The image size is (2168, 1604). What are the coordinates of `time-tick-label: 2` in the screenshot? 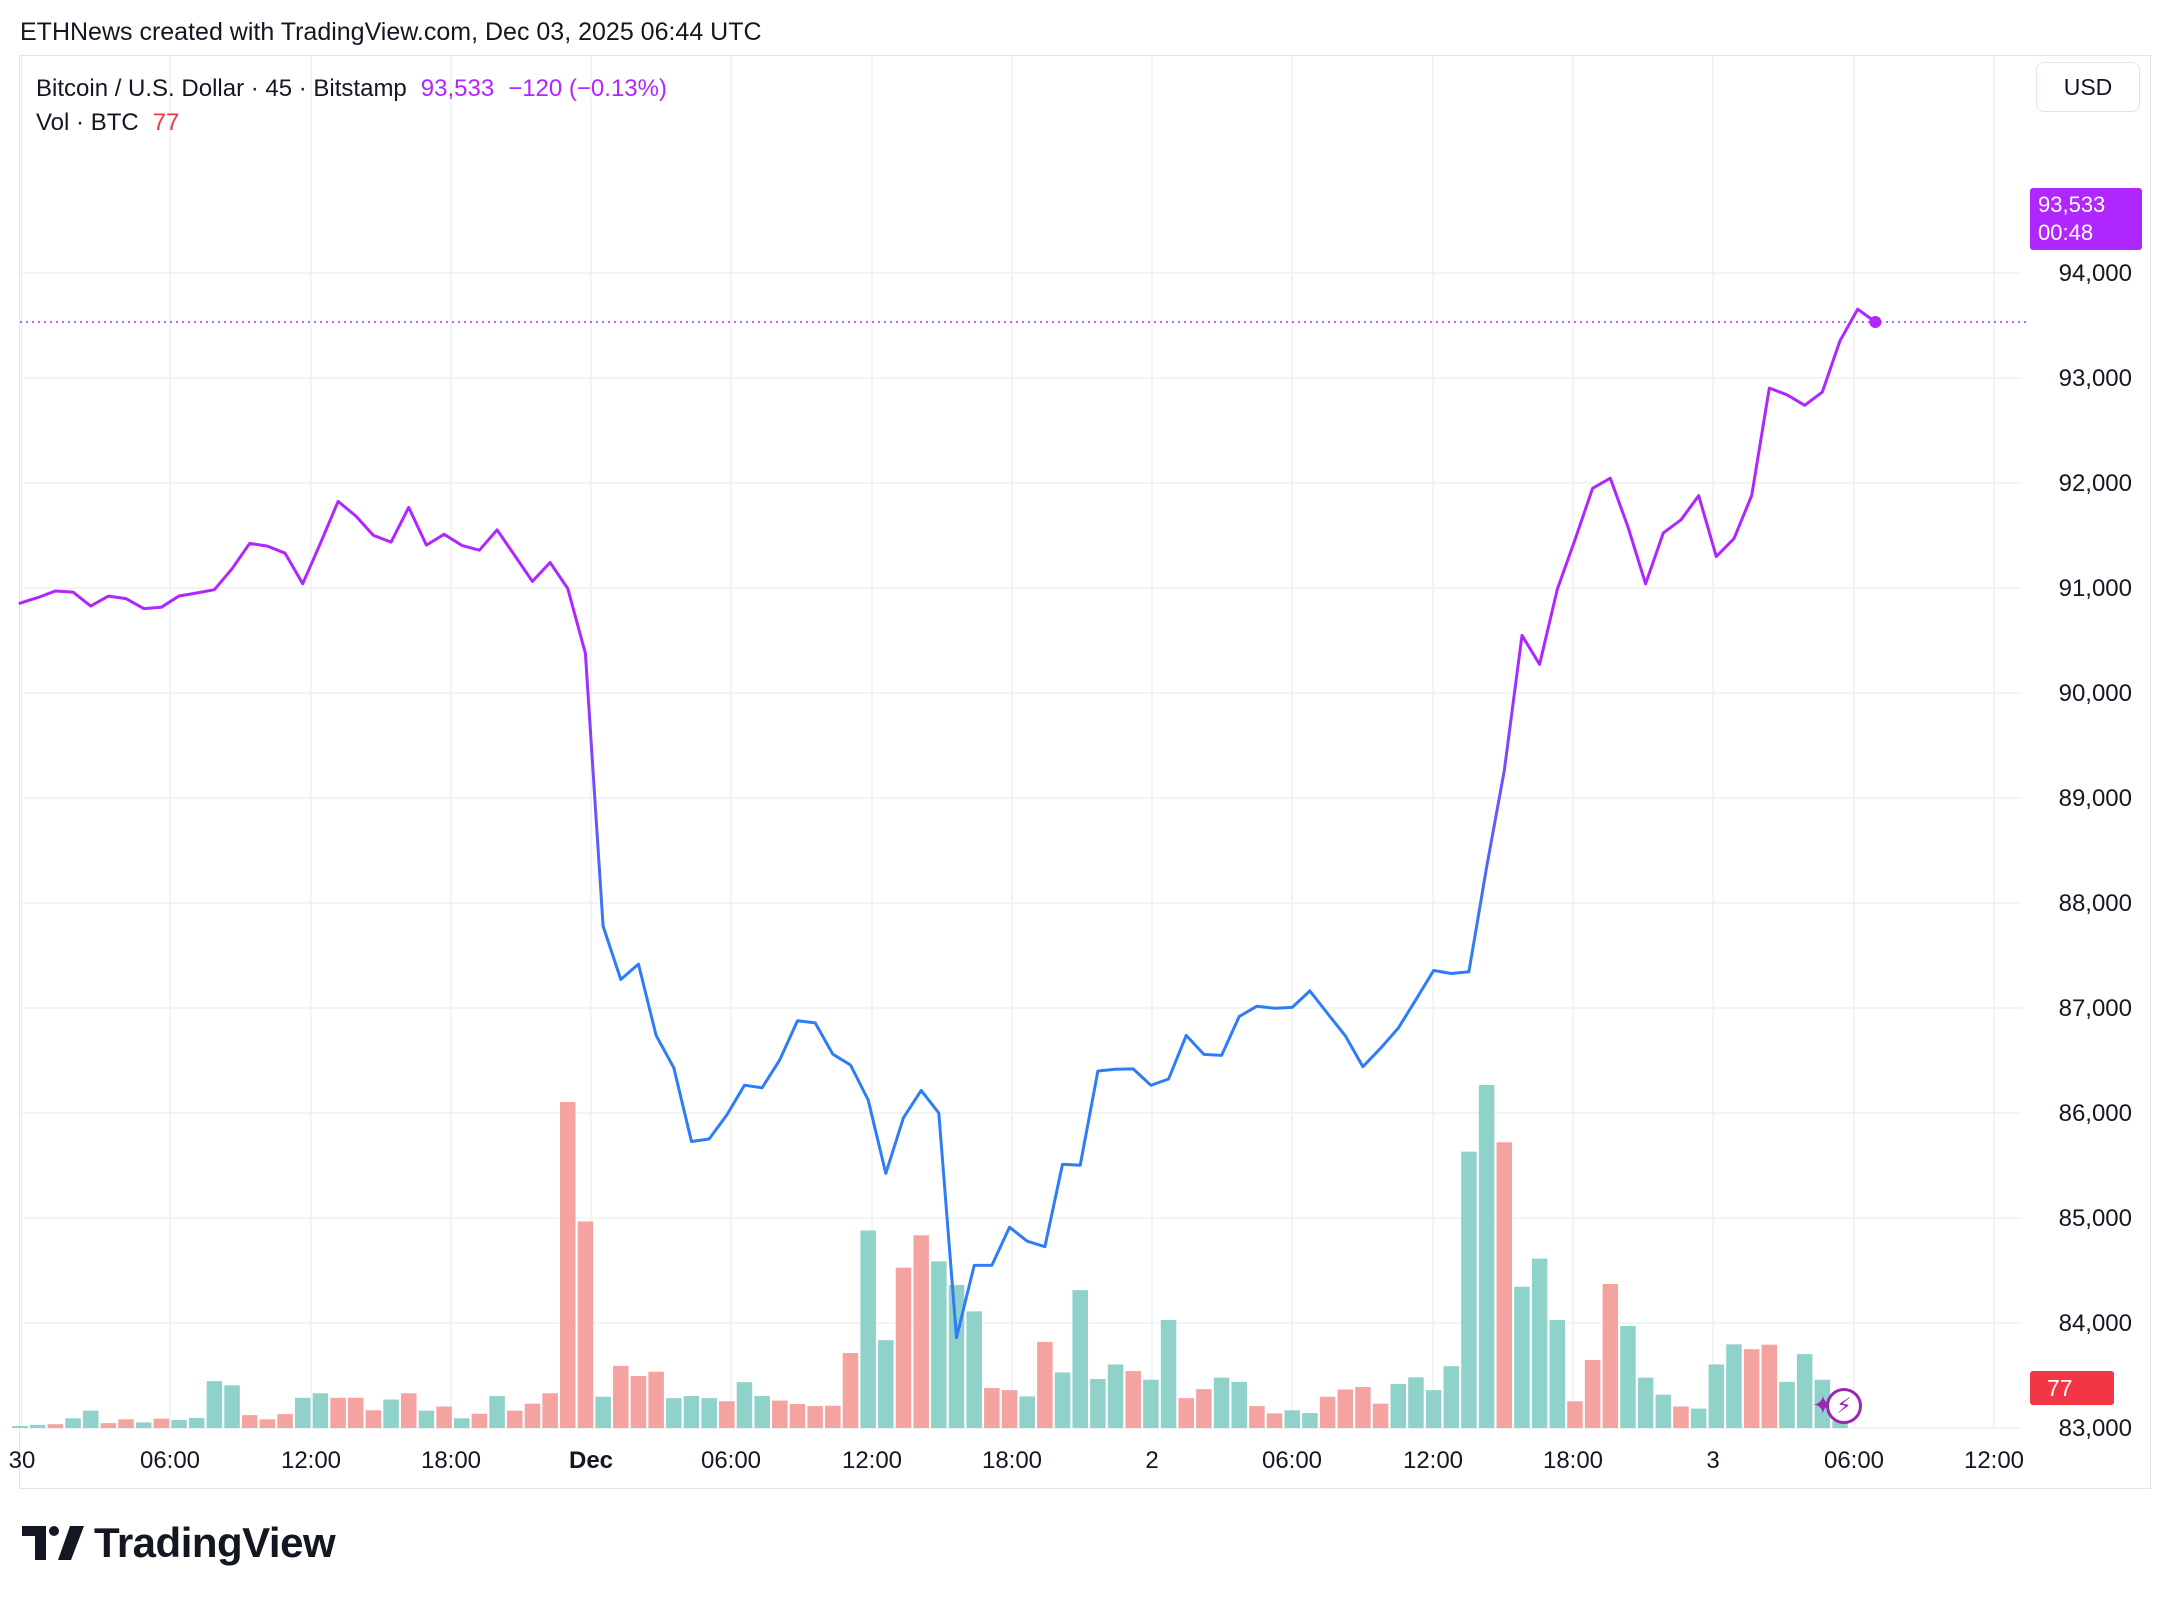 It's located at (1151, 1460).